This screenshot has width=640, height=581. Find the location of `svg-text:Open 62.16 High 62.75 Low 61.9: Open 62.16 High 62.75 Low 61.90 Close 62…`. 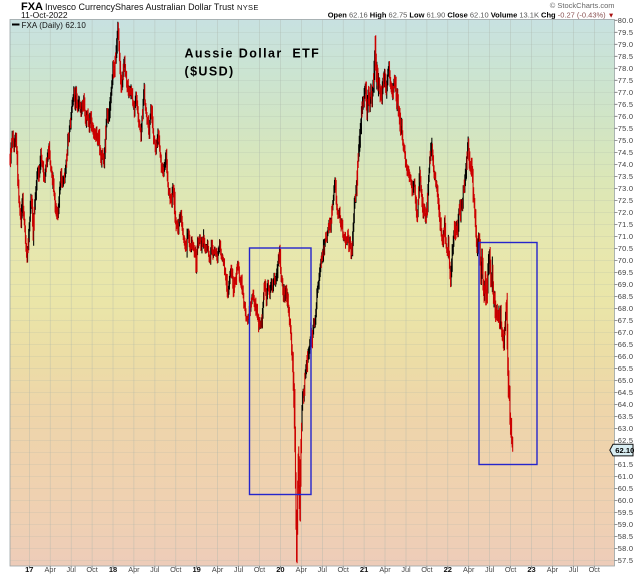

svg-text:Open 62.16 High 62.75 Low 61.9: Open 62.16 High 62.75 Low 61.90 Close 62… is located at coordinates (471, 15).